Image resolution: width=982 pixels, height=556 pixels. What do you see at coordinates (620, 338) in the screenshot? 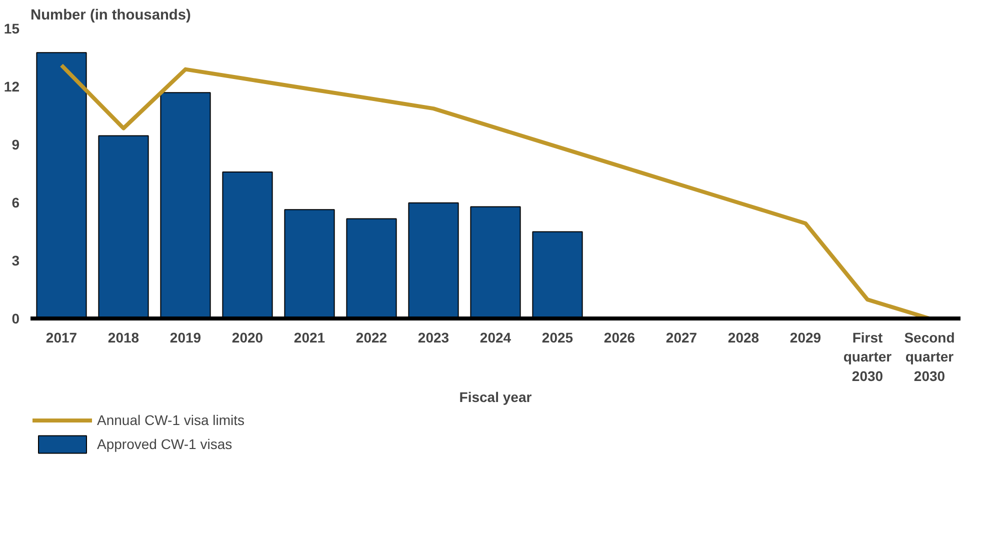
I see `x-tick-label: 2026` at bounding box center [620, 338].